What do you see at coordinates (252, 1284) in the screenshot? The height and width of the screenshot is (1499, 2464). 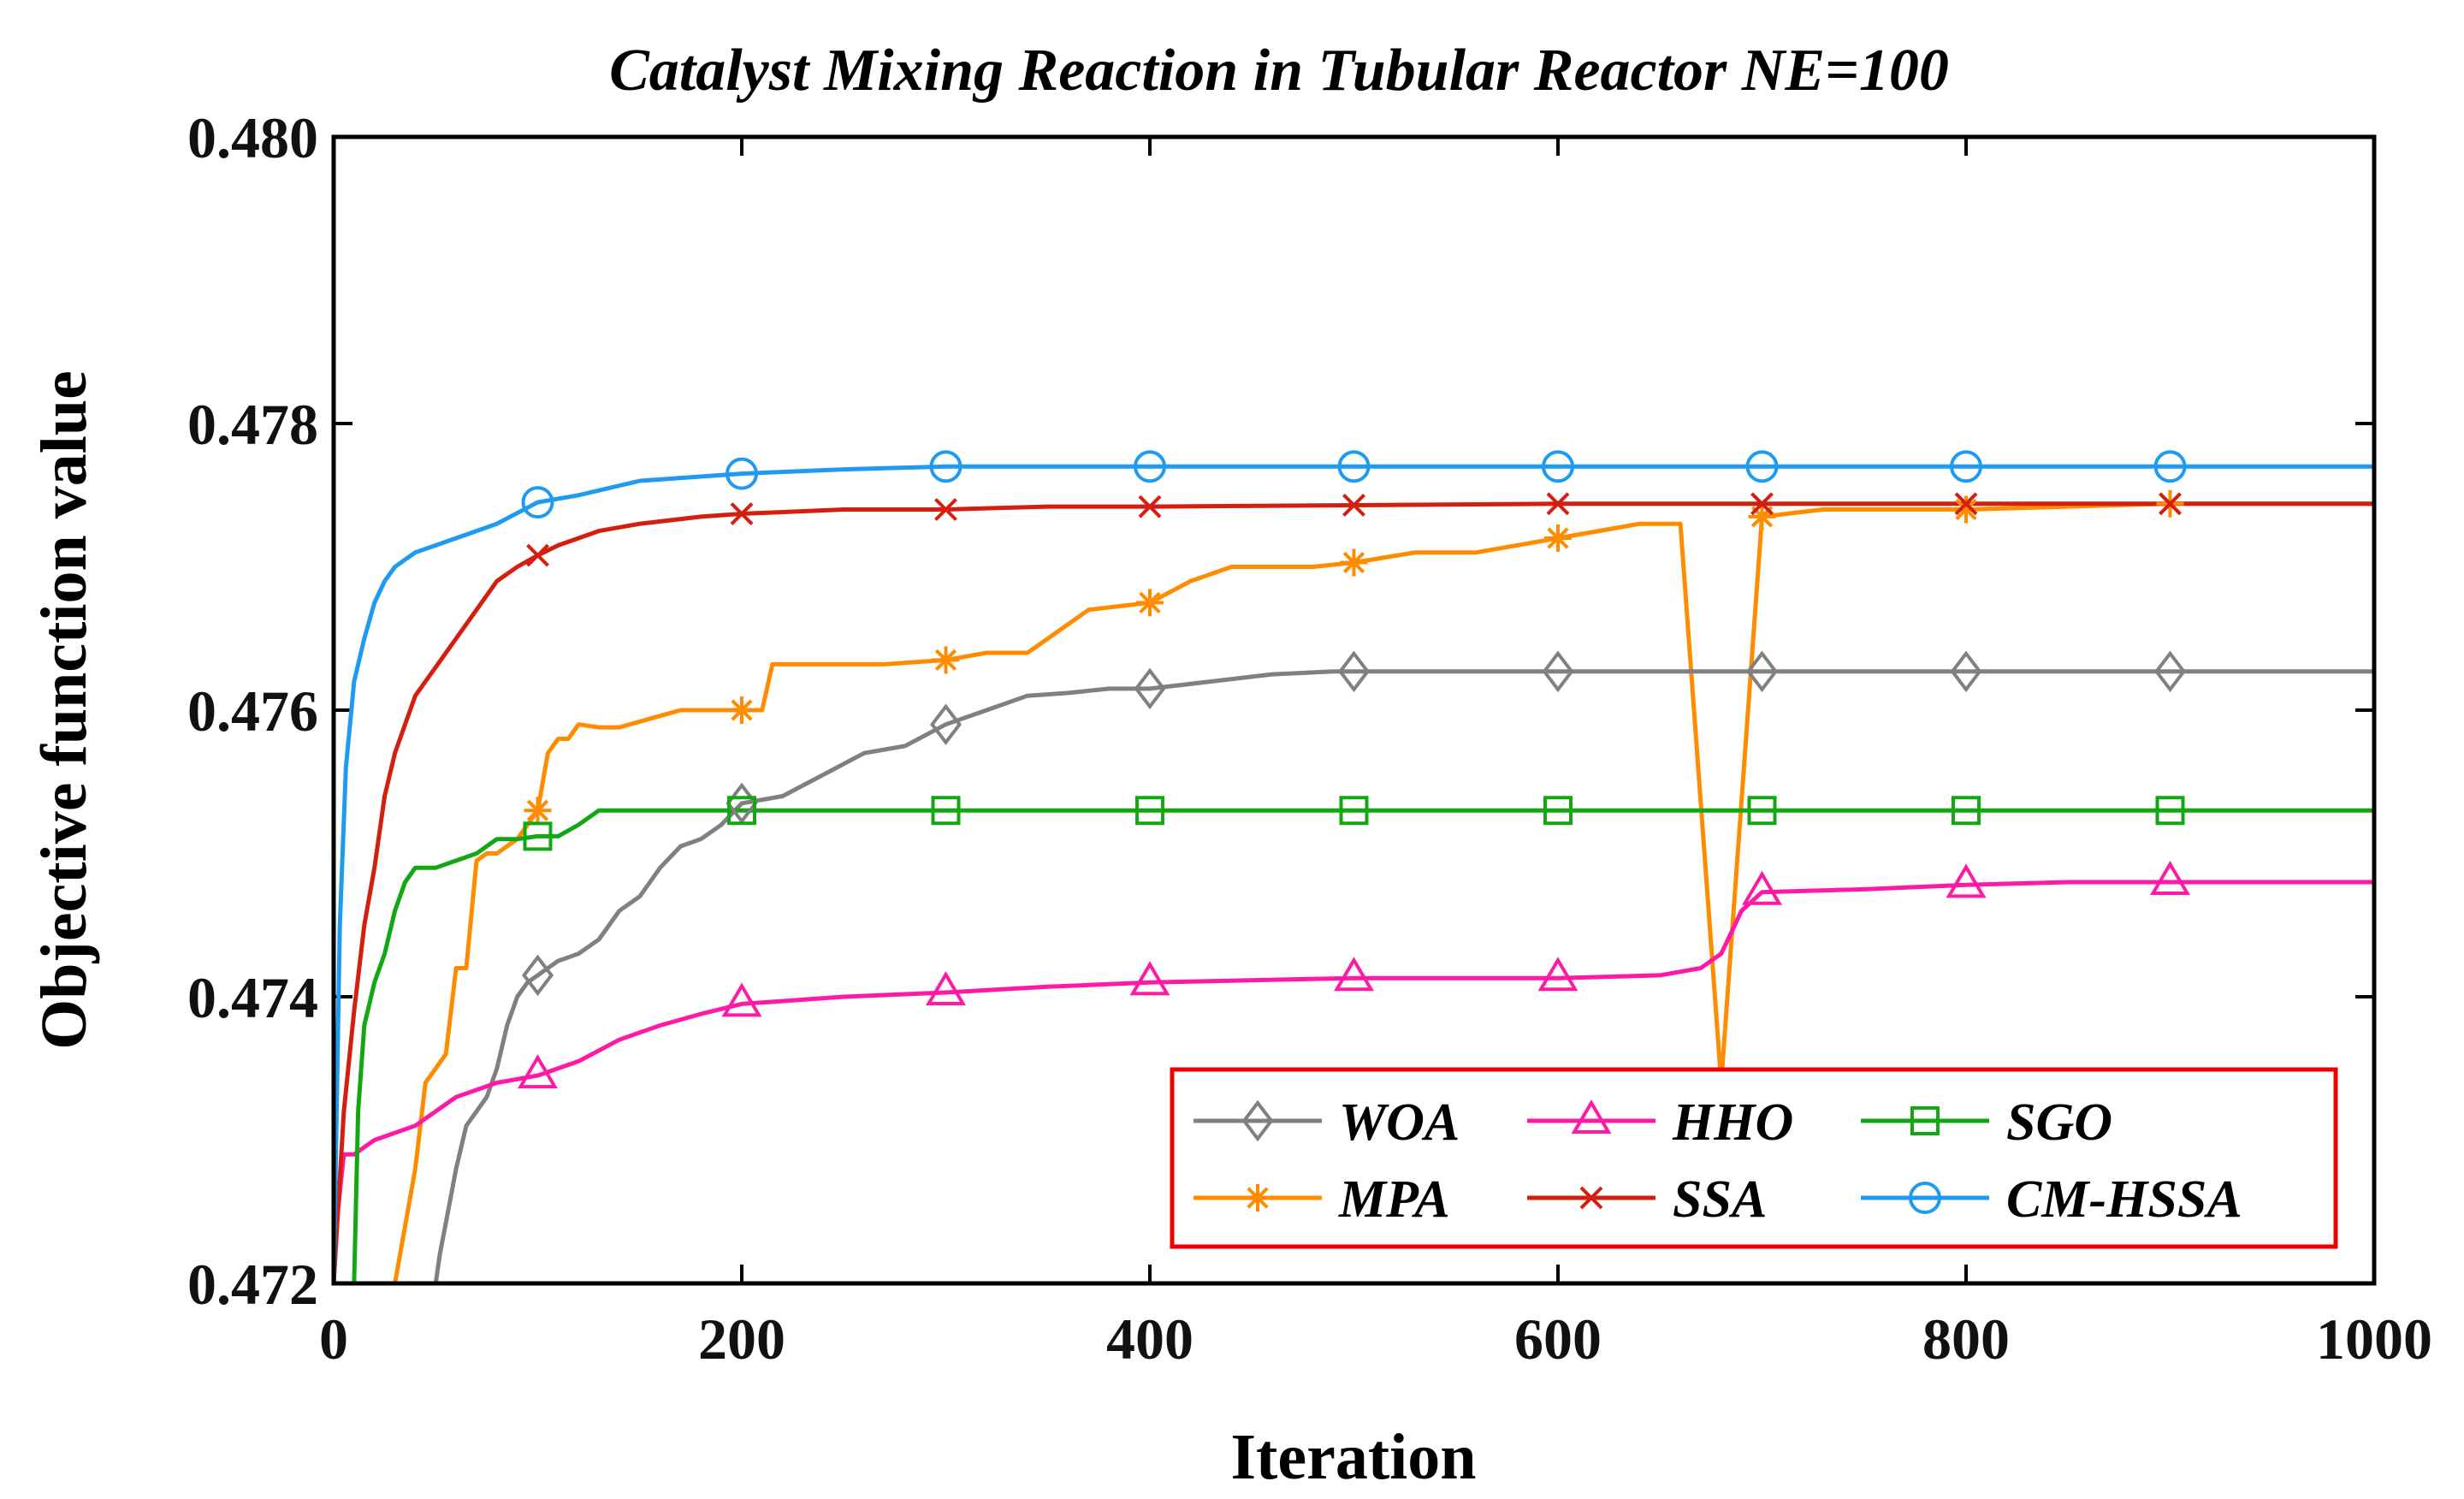 I see `y-tick-label: 0.472` at bounding box center [252, 1284].